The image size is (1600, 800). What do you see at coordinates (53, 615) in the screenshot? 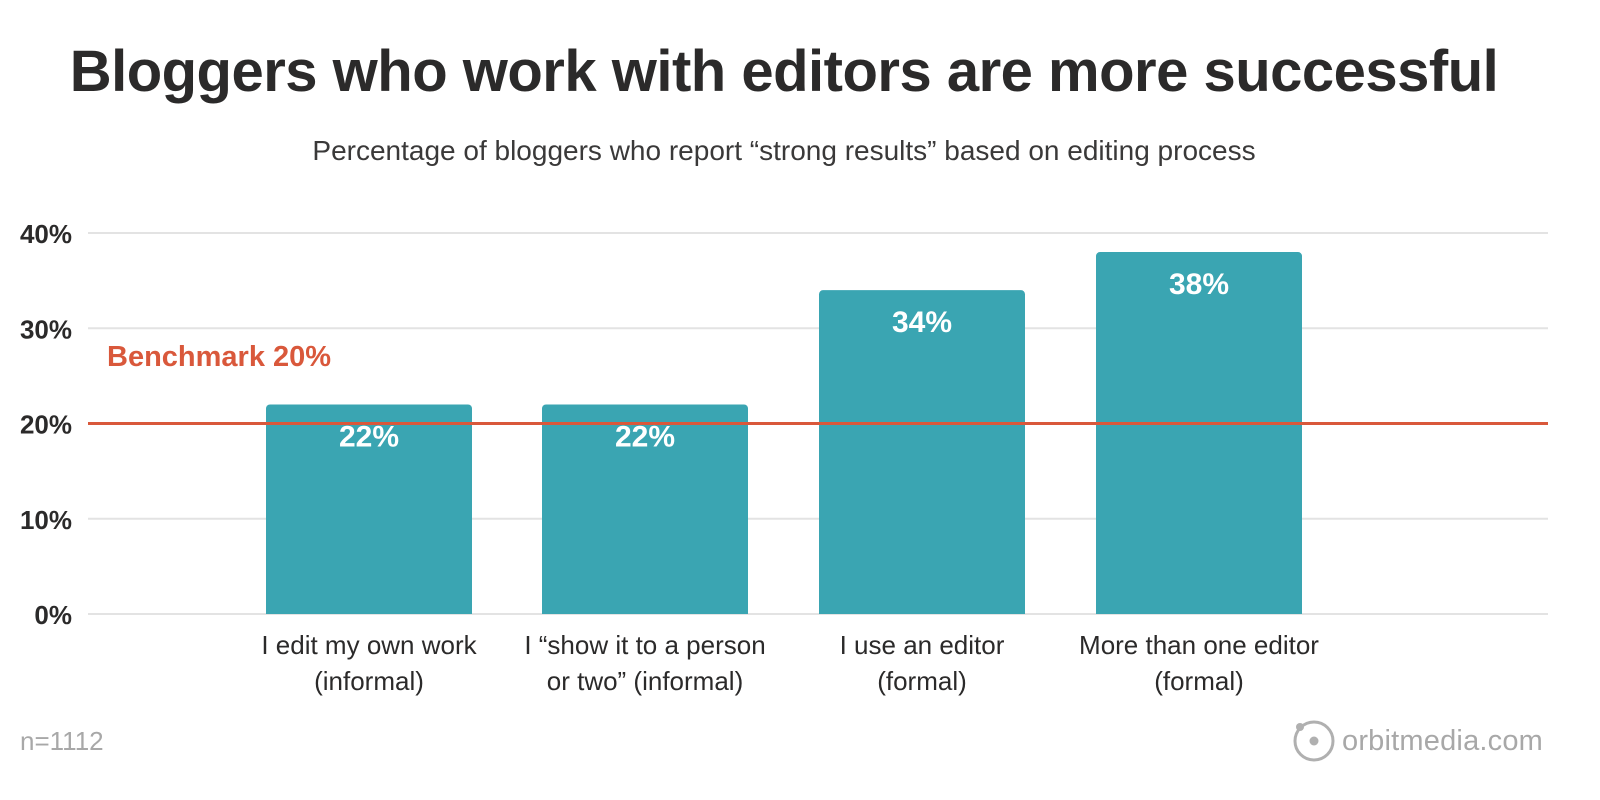
I see `y-tick-label: 0%` at bounding box center [53, 615].